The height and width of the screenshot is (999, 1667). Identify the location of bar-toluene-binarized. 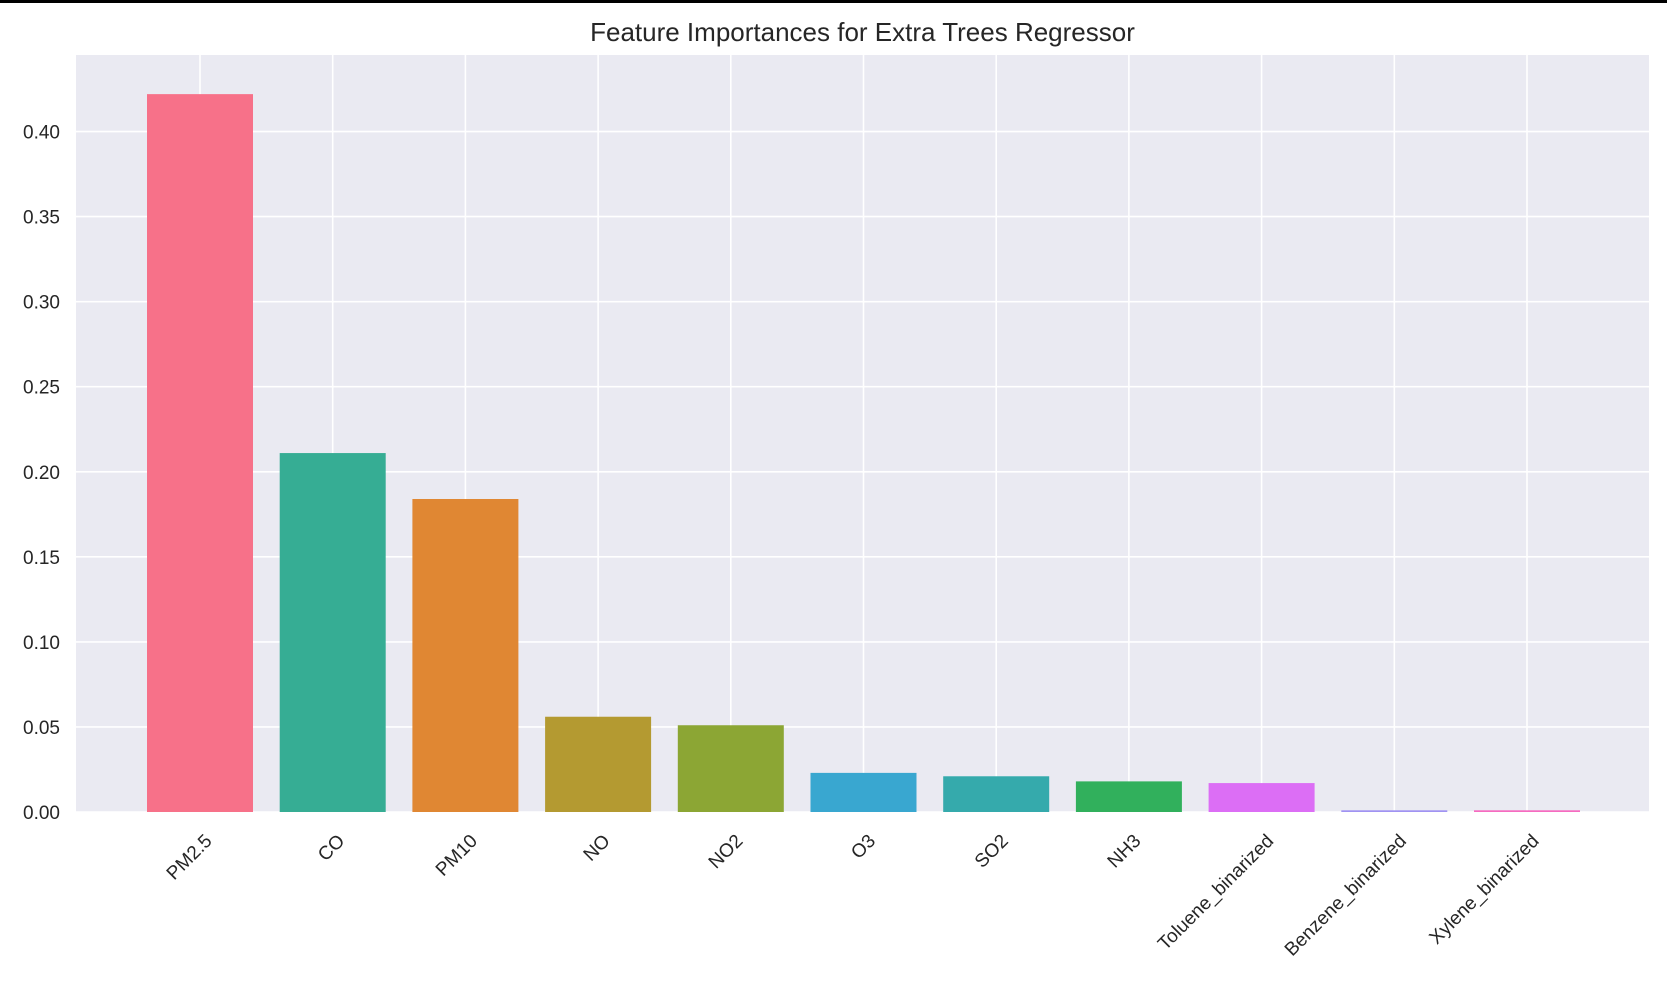
(1261, 797).